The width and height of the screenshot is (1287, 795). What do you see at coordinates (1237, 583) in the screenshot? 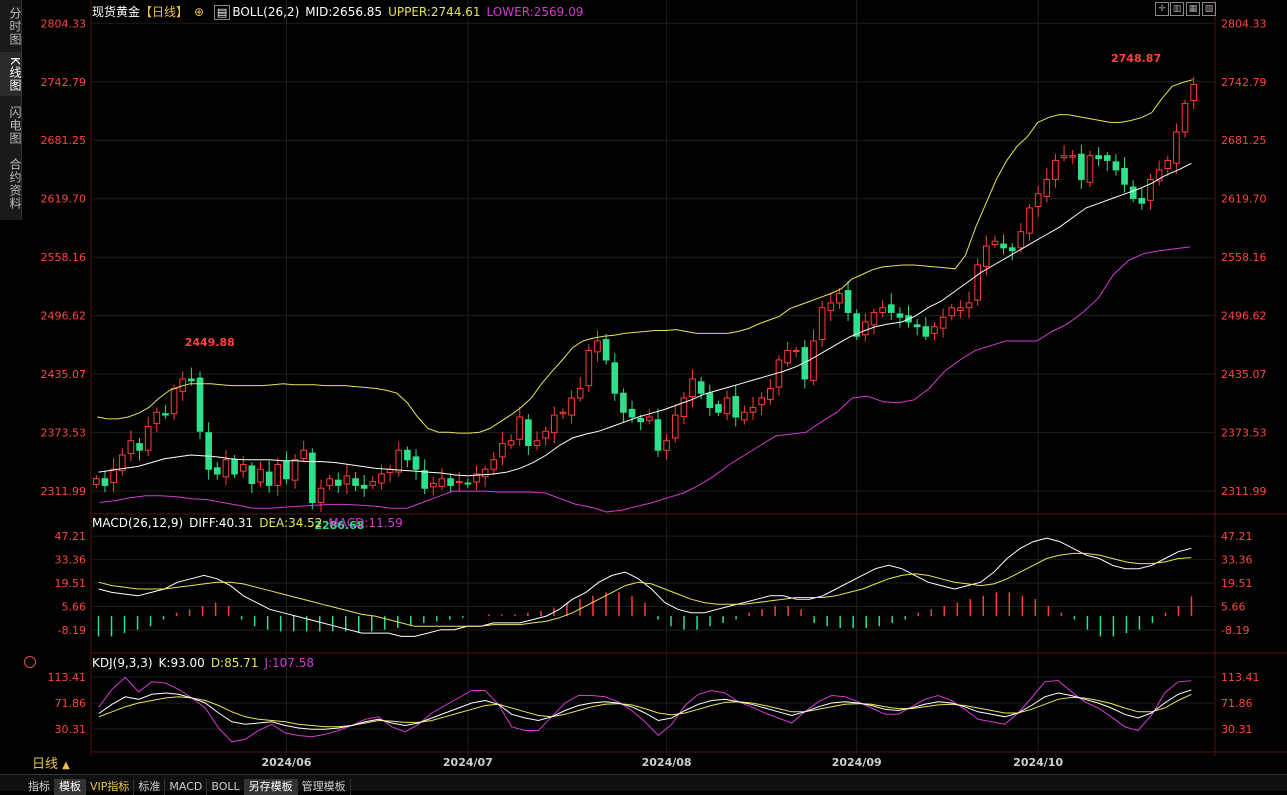
I see `macd-tick-label-right: 19.51` at bounding box center [1237, 583].